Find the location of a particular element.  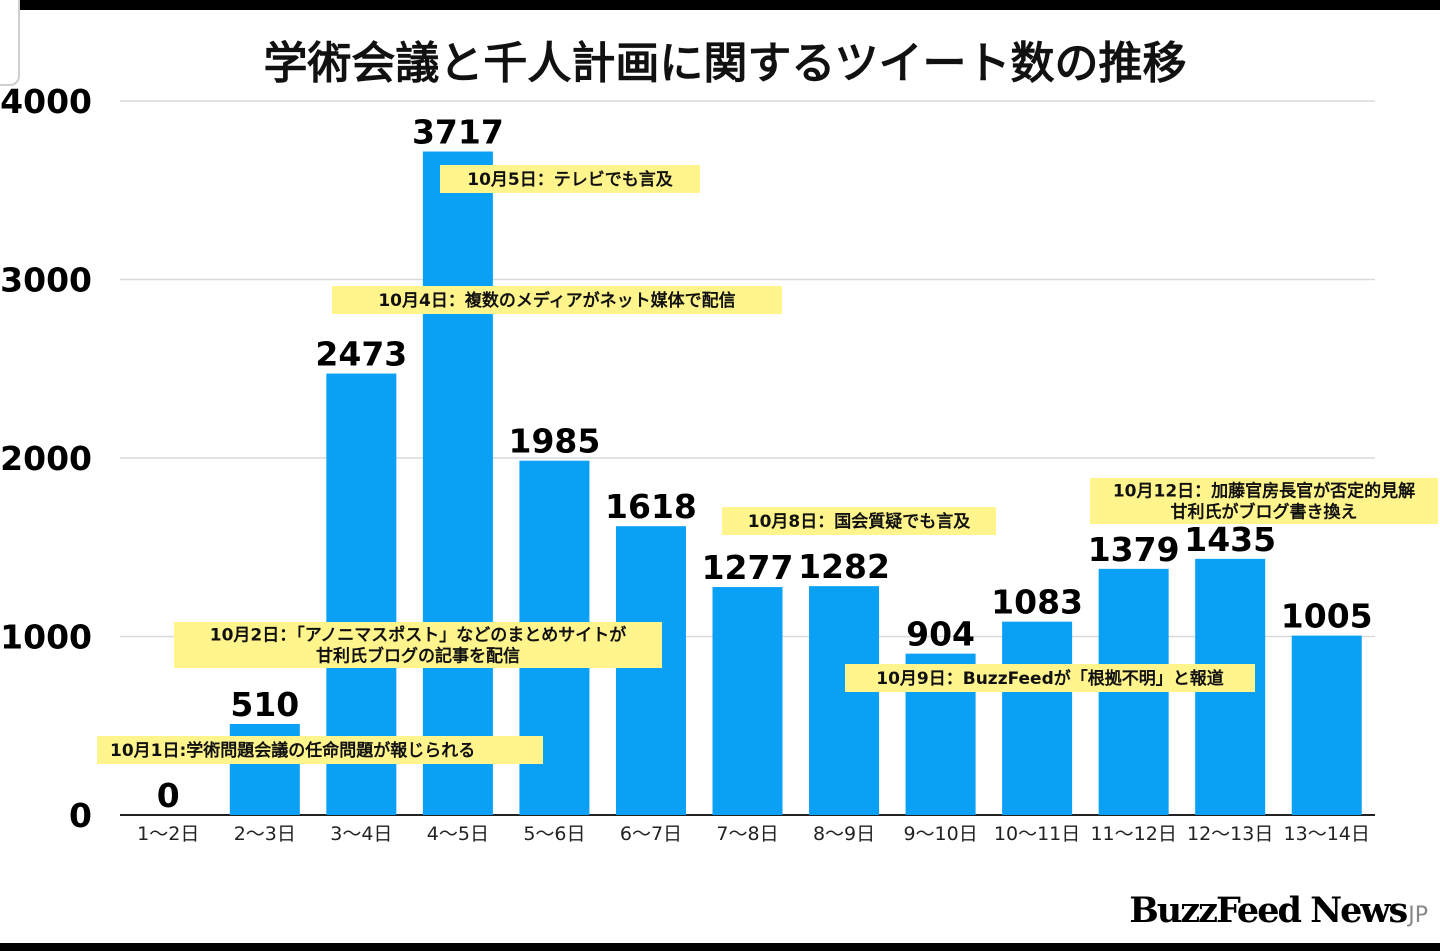

x-tick-label: 7〜8日 is located at coordinates (747, 834).